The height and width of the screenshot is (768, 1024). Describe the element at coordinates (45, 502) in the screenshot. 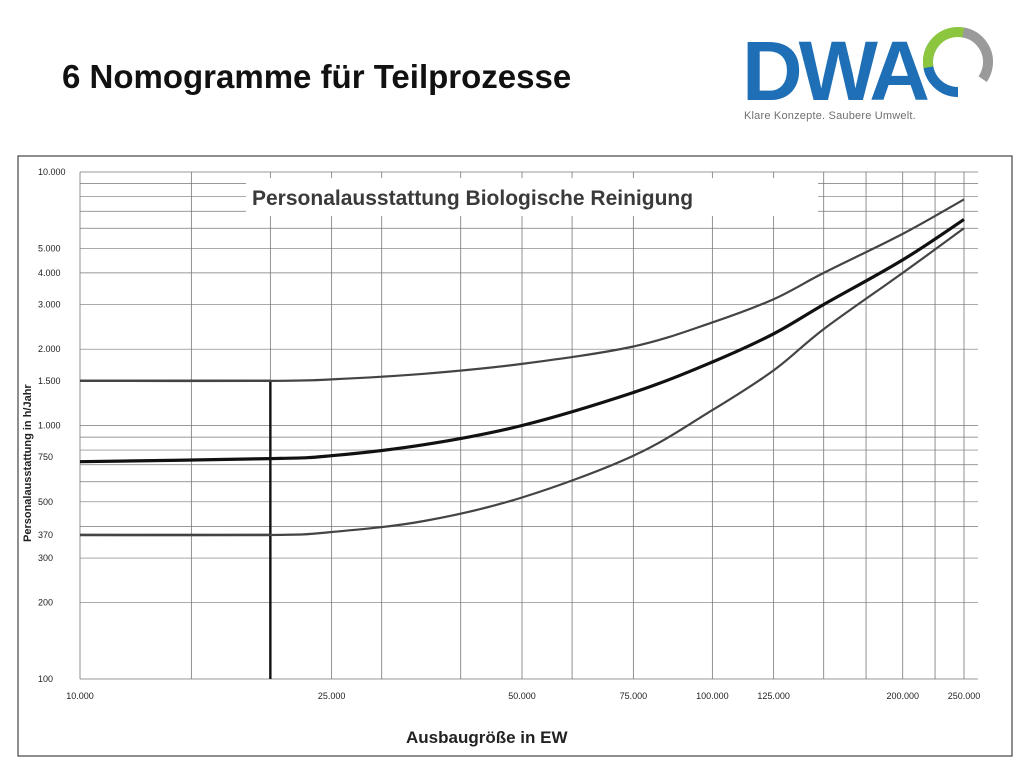

I see `y-tick-label: 500` at that location.